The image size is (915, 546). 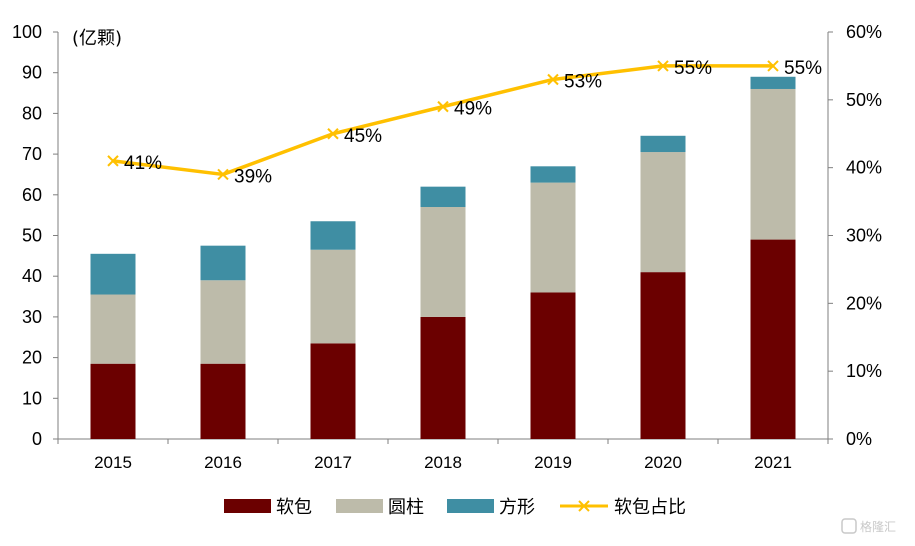 What do you see at coordinates (443, 462) in the screenshot?
I see `x-tick-label: 2018` at bounding box center [443, 462].